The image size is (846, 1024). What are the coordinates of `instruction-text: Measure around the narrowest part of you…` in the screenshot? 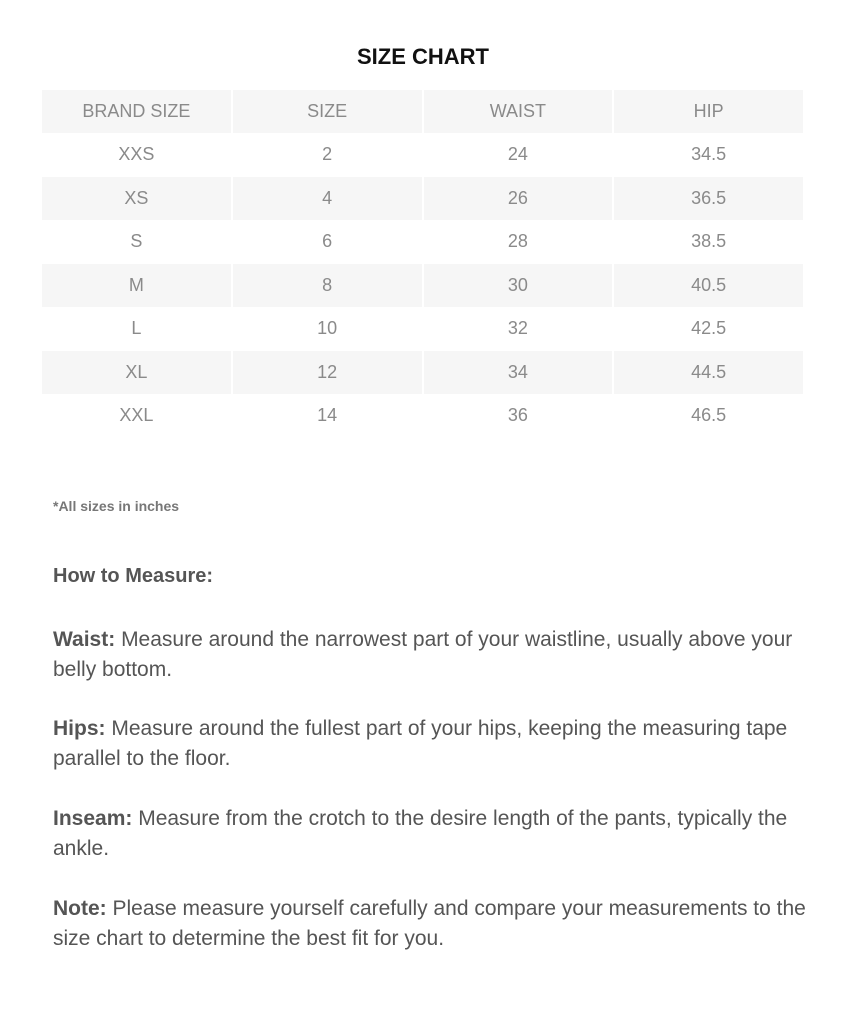 It's located at (423, 654).